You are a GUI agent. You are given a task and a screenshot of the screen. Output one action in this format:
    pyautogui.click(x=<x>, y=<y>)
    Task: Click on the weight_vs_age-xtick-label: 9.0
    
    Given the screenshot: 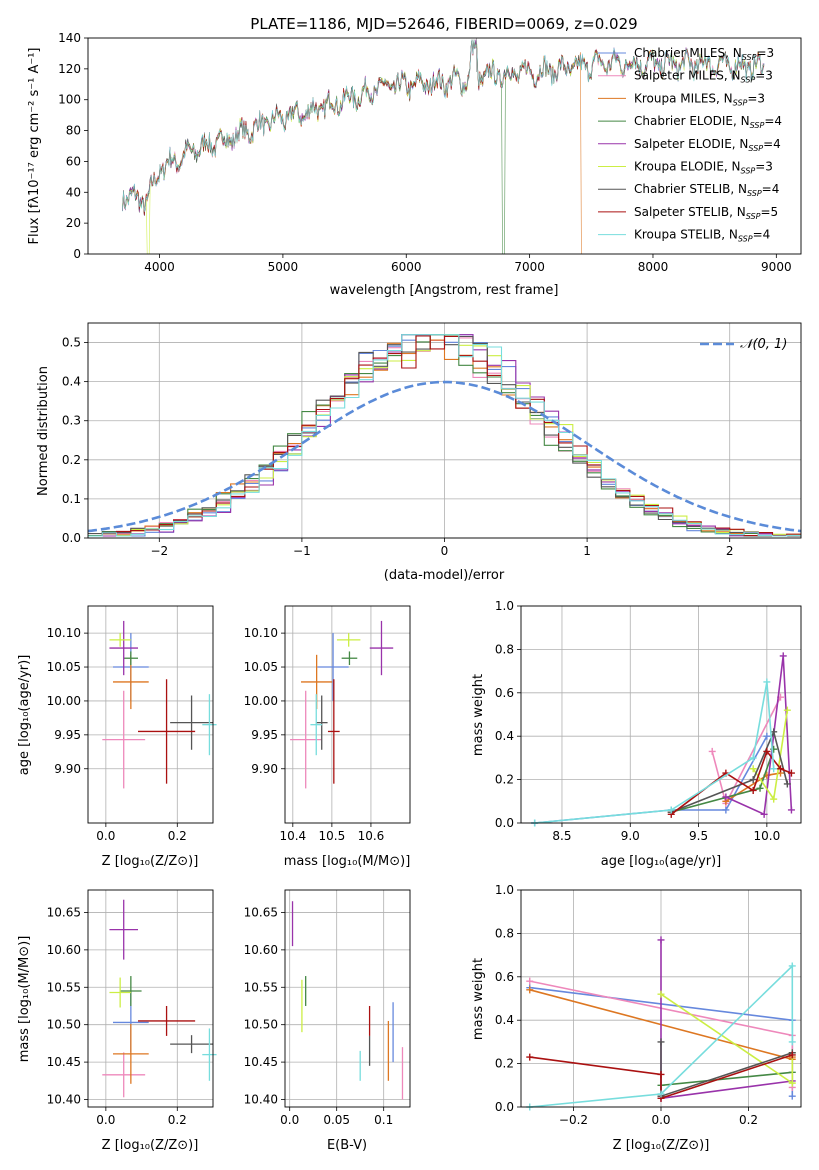 What is the action you would take?
    pyautogui.click(x=630, y=836)
    